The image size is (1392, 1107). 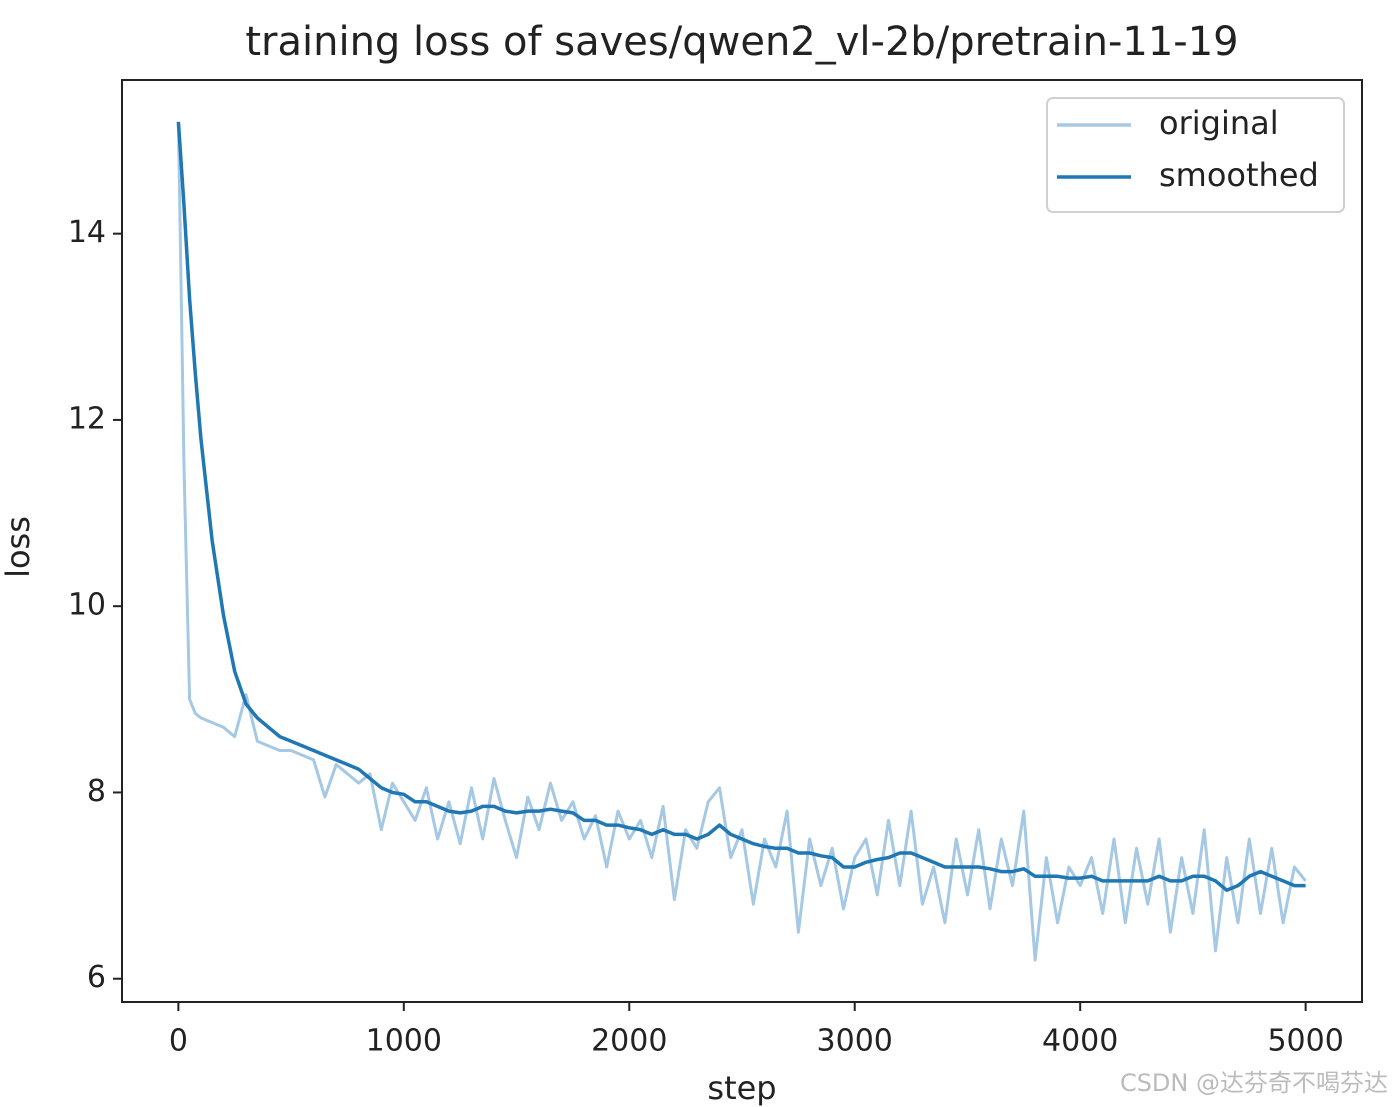 What do you see at coordinates (855, 1041) in the screenshot?
I see `x-tick-label: 3000` at bounding box center [855, 1041].